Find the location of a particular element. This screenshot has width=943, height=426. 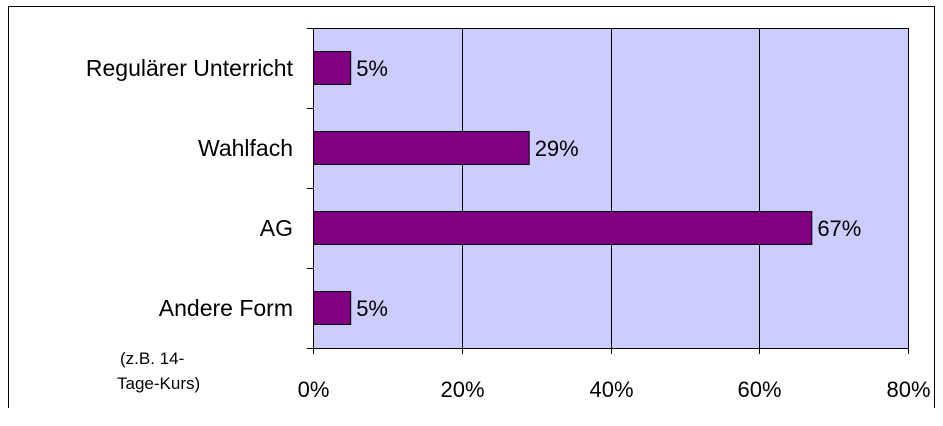

x-tick-label: 60% is located at coordinates (759, 389).